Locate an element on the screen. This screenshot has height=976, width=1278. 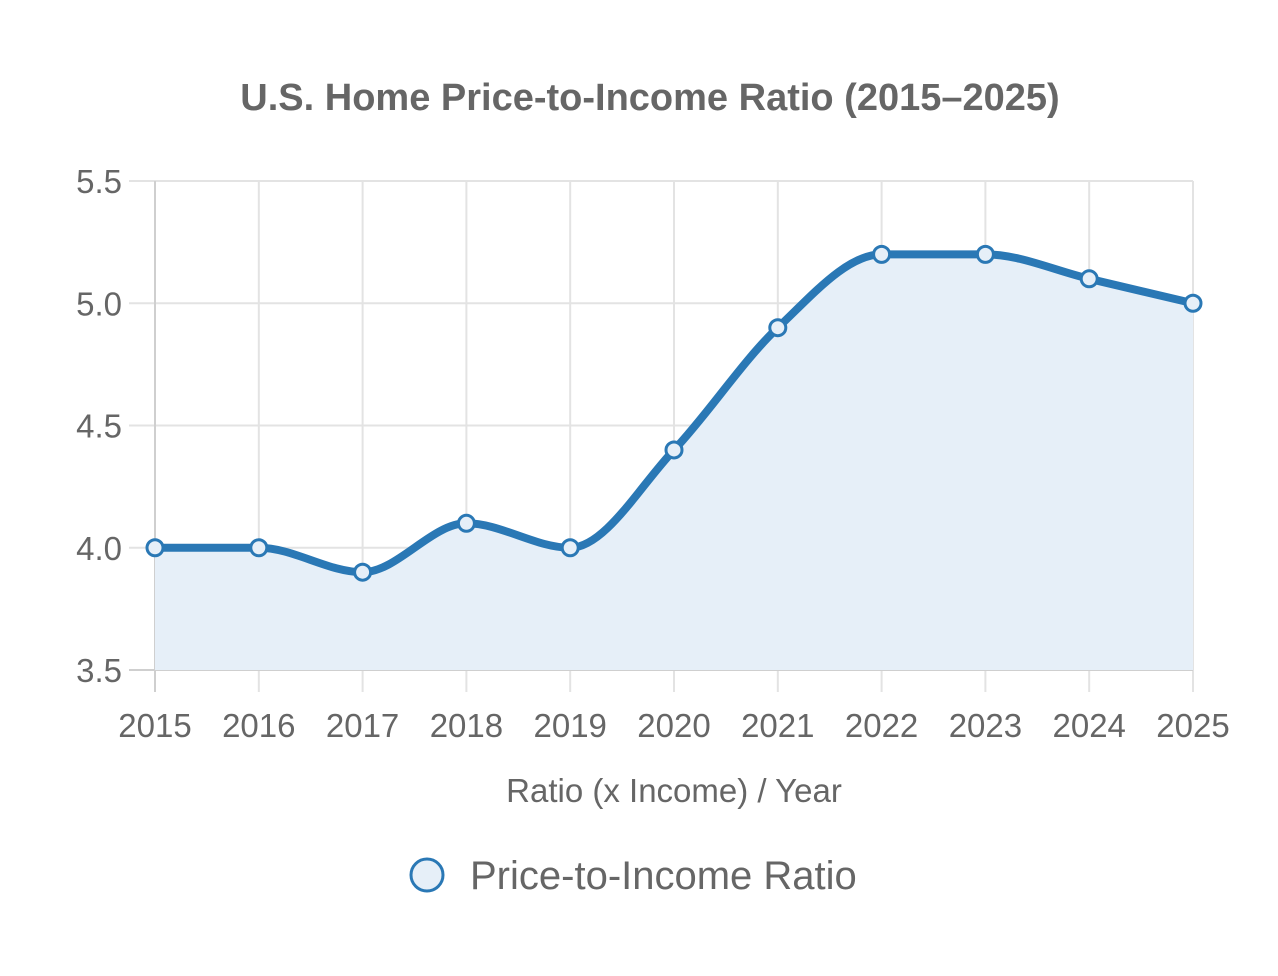
x-tick-label: 2015 is located at coordinates (154, 725).